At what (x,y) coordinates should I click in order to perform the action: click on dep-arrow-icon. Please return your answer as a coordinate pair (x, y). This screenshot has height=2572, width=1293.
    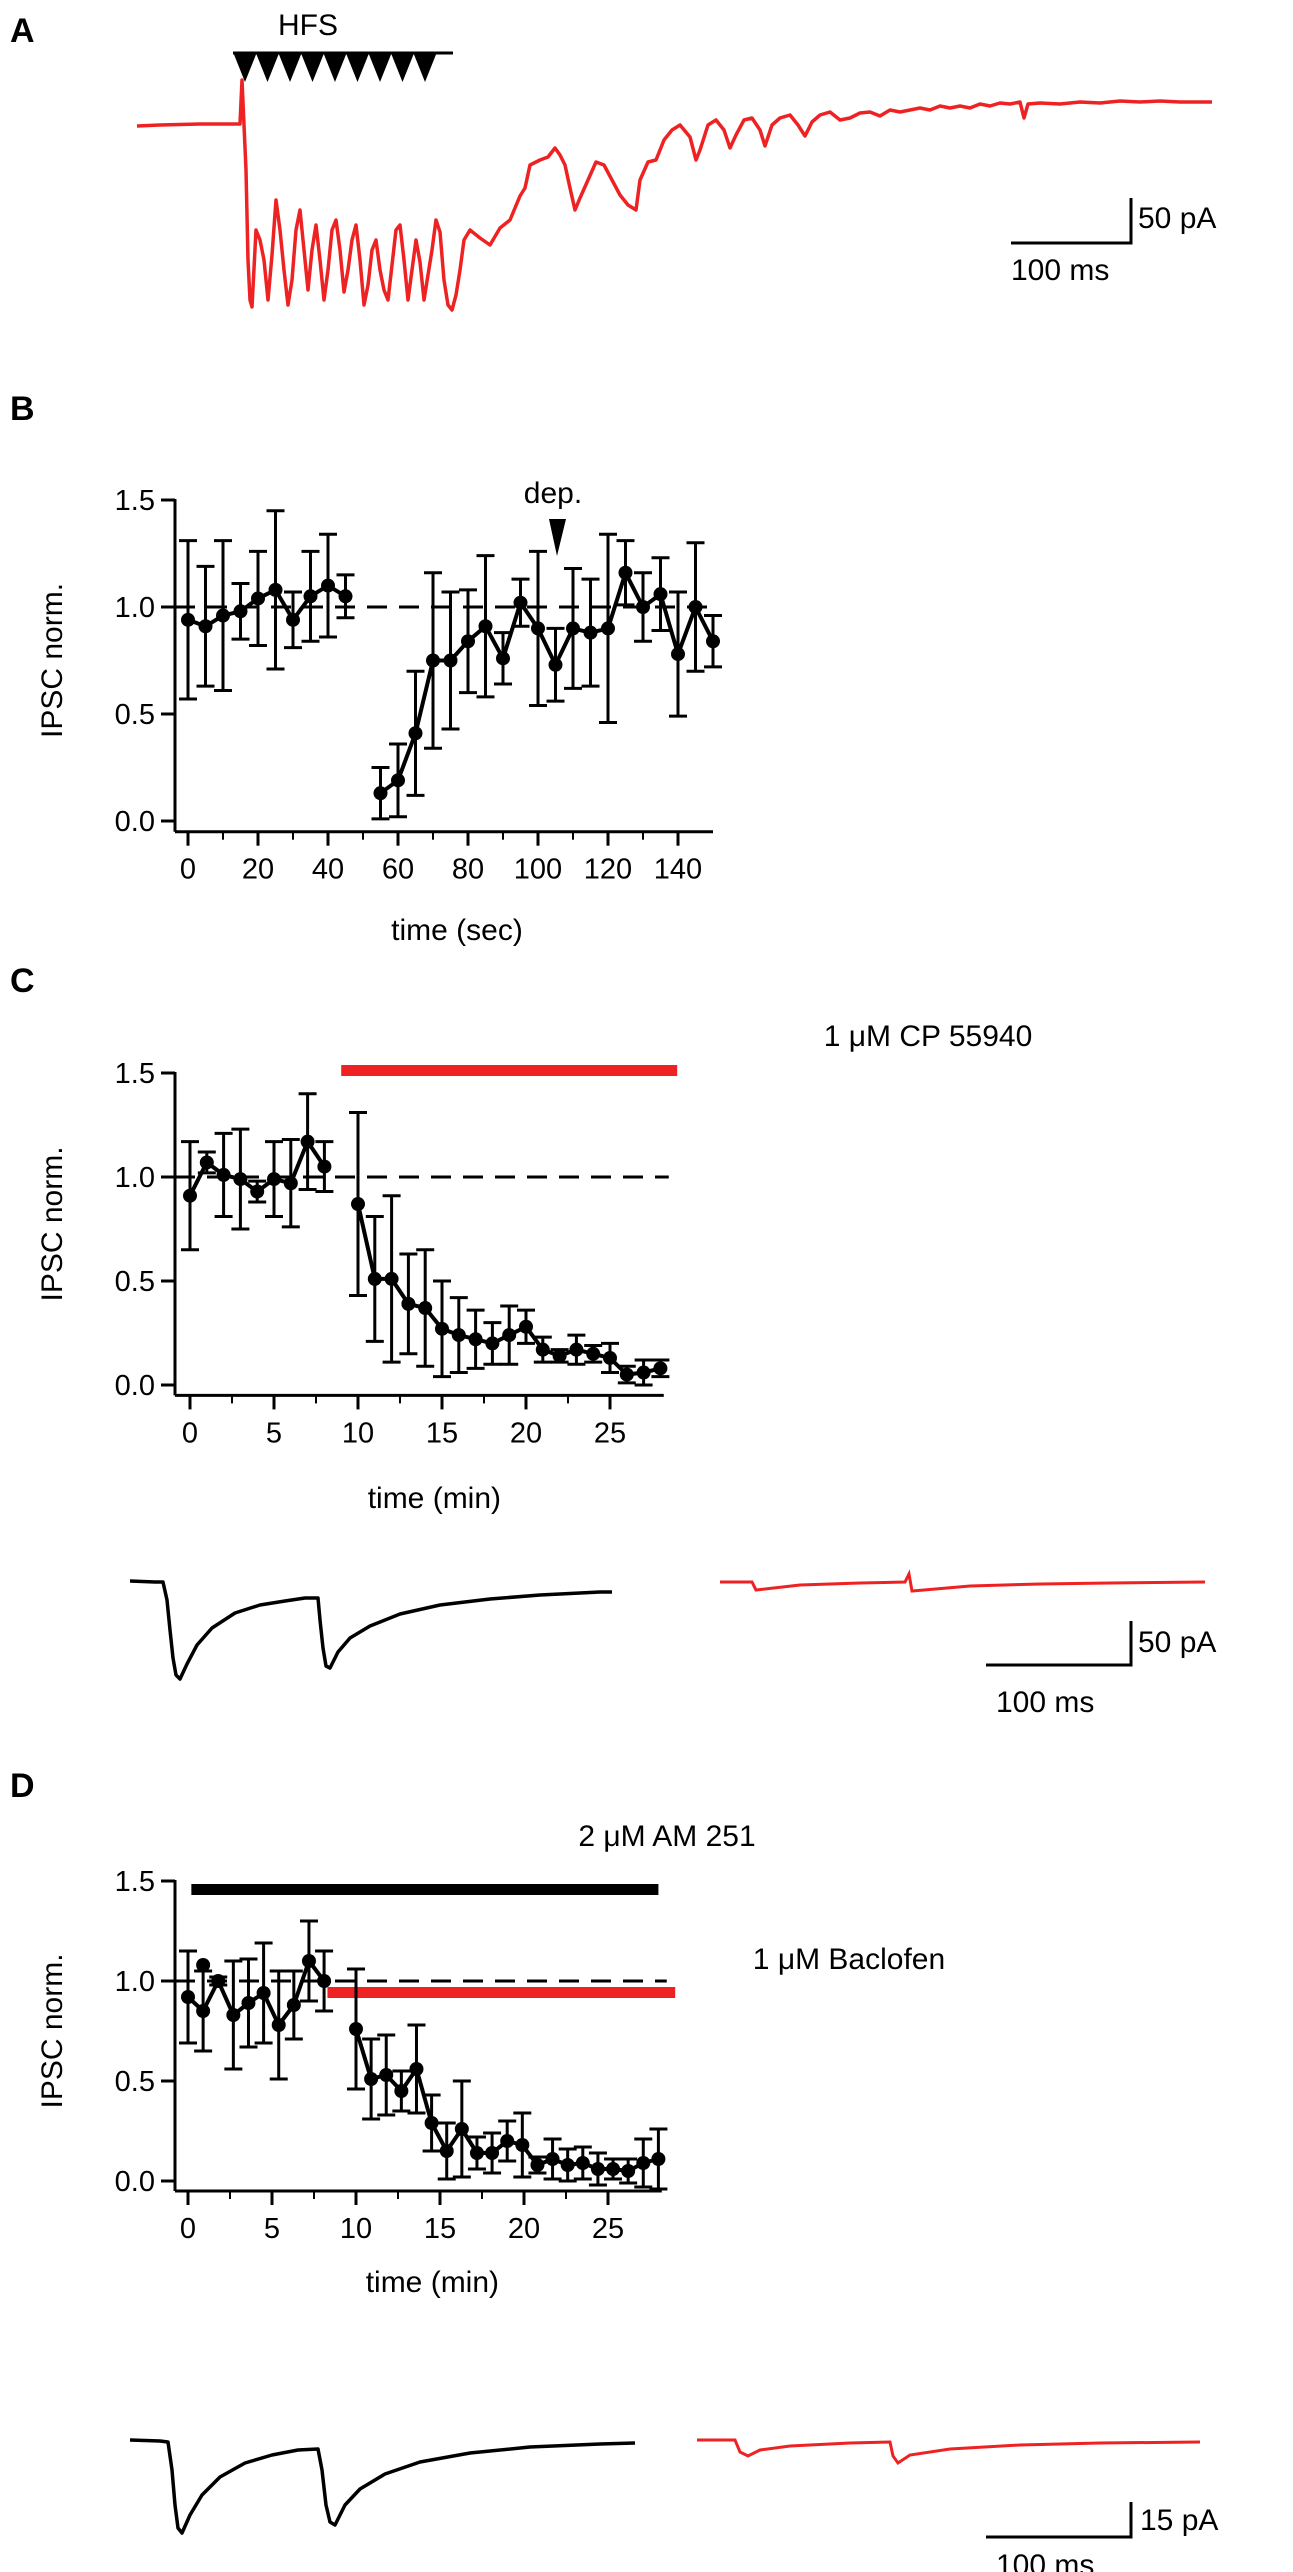
    Looking at the image, I should click on (557, 537).